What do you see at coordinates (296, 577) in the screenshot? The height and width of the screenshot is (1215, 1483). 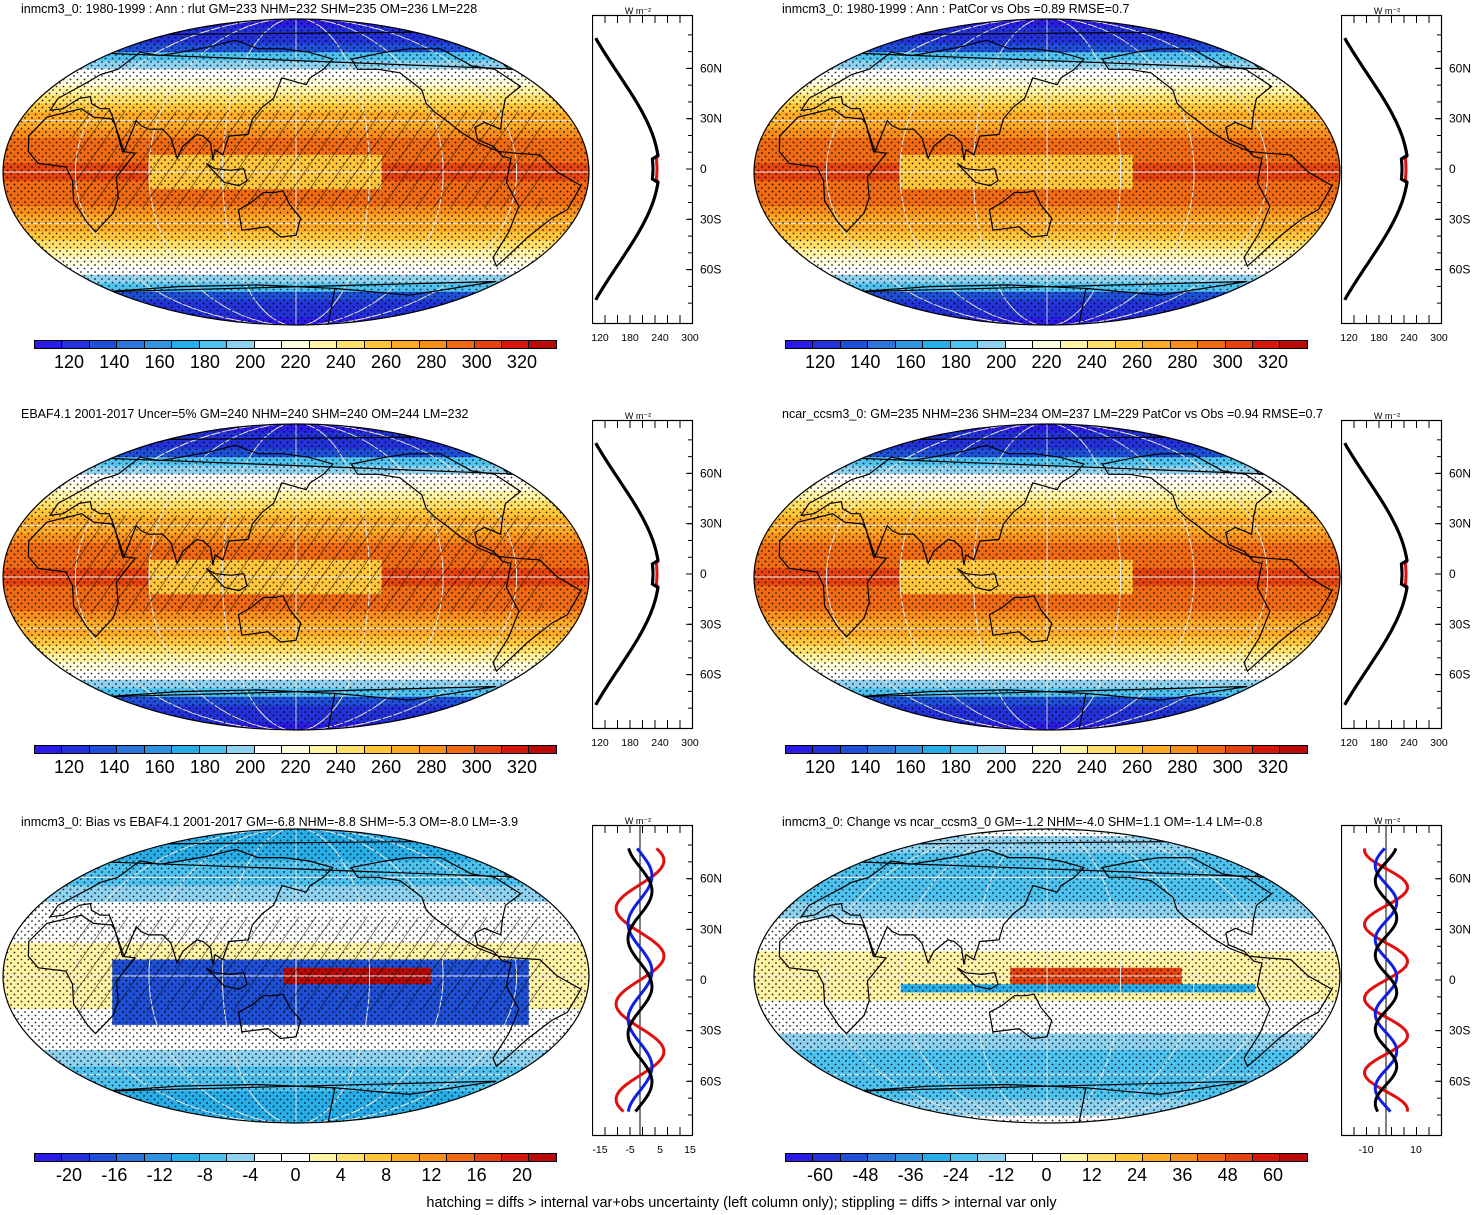 I see `map-plot` at bounding box center [296, 577].